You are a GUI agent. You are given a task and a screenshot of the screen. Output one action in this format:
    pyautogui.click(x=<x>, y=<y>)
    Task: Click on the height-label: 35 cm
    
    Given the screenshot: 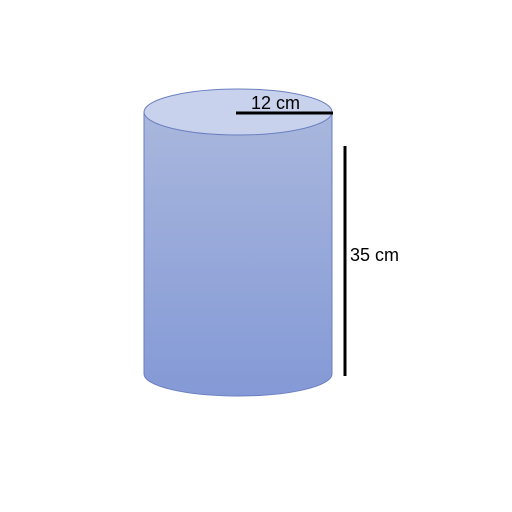 What is the action you would take?
    pyautogui.click(x=374, y=255)
    